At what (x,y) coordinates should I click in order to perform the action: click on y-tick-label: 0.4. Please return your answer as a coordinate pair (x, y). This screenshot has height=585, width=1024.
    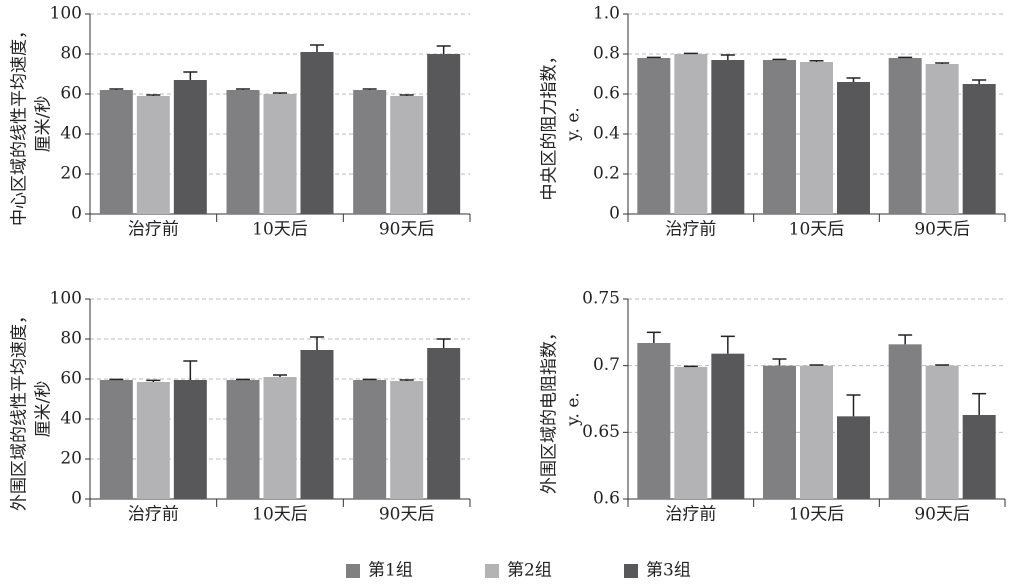
    Looking at the image, I should click on (606, 134).